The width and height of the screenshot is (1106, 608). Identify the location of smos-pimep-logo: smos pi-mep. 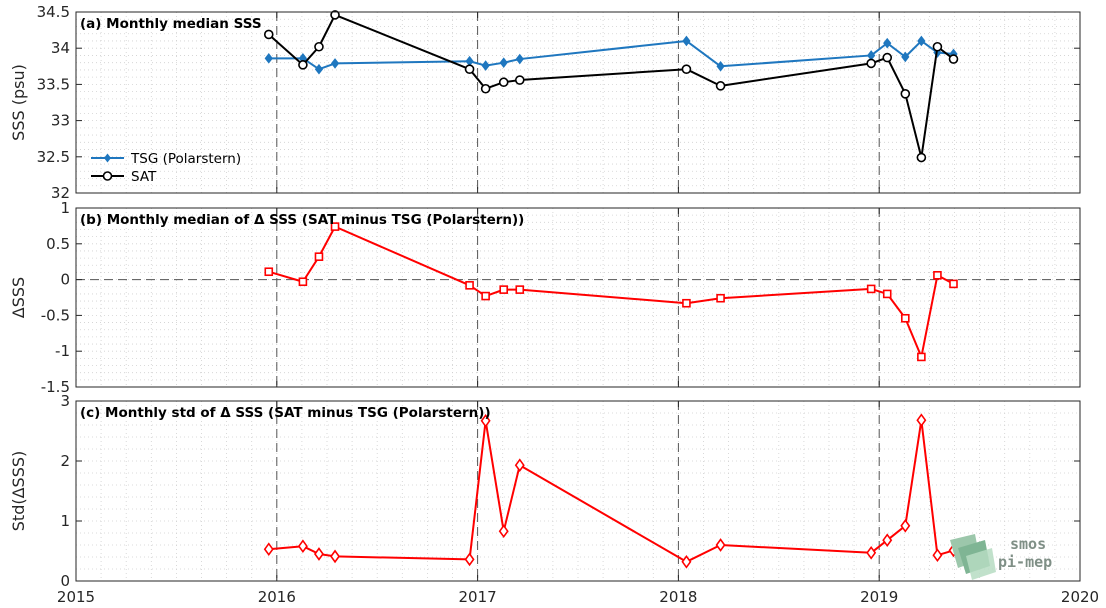
(1001, 557).